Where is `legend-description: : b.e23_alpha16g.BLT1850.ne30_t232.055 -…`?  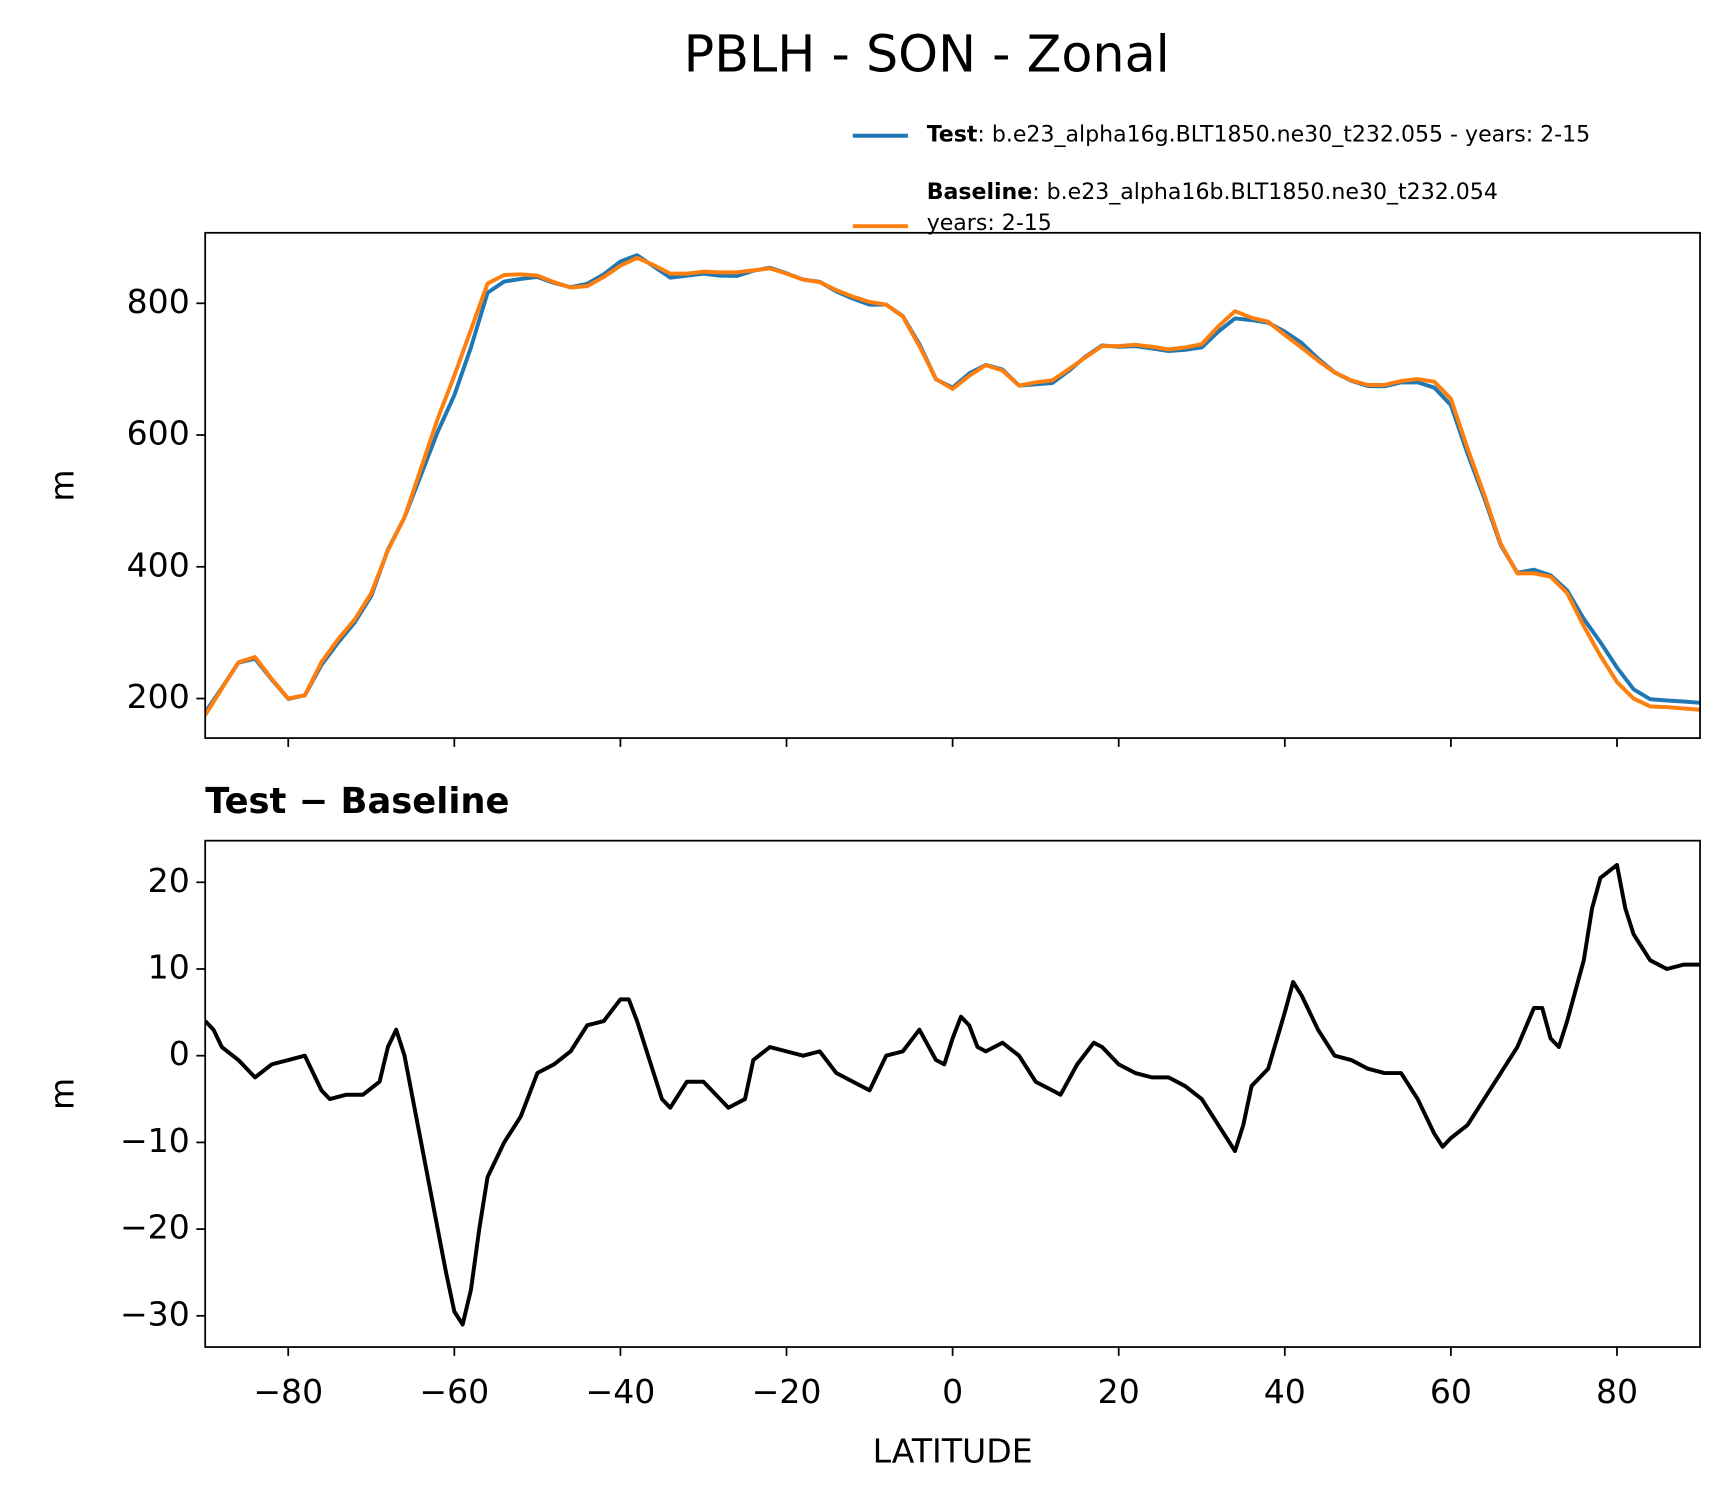
legend-description: : b.e23_alpha16g.BLT1850.ne30_t232.055 -… is located at coordinates (1283, 135).